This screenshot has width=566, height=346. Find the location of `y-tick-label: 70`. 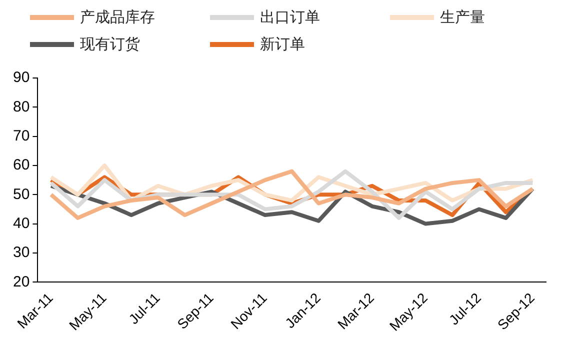

y-tick-label: 70 is located at coordinates (21, 135).